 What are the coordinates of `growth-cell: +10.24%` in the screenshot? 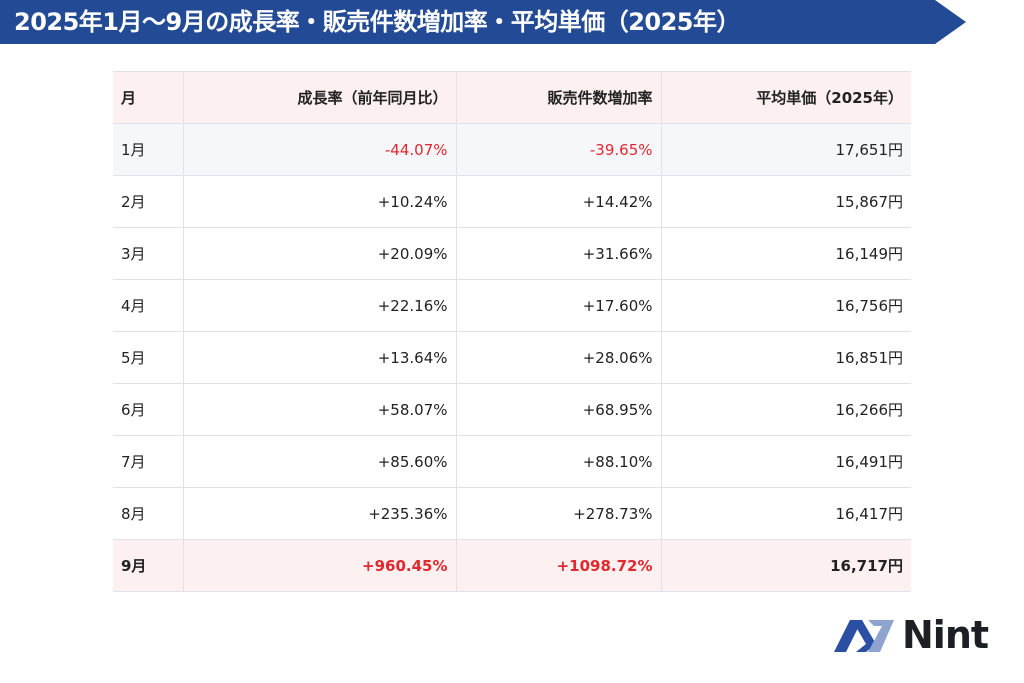 It's located at (319, 201).